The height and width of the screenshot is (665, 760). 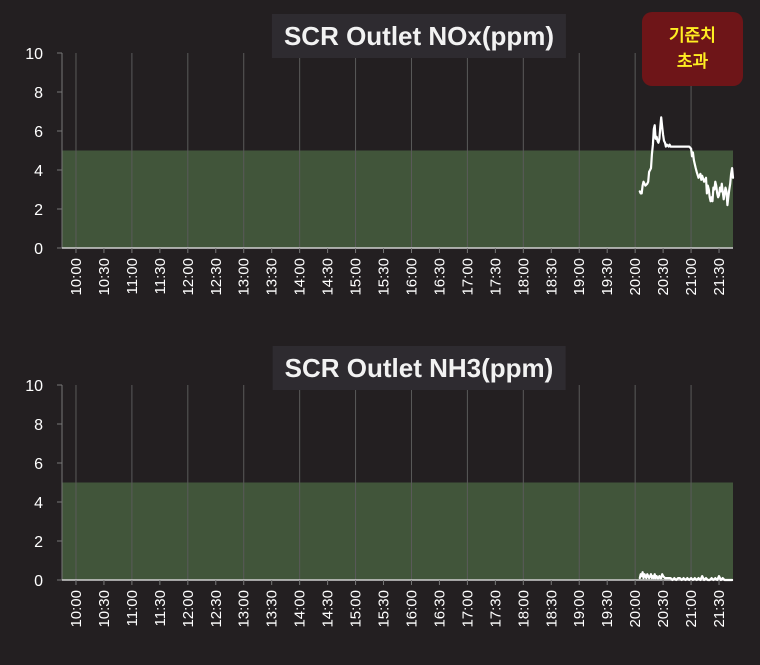 What do you see at coordinates (397, 199) in the screenshot?
I see `nox-threshold-band` at bounding box center [397, 199].